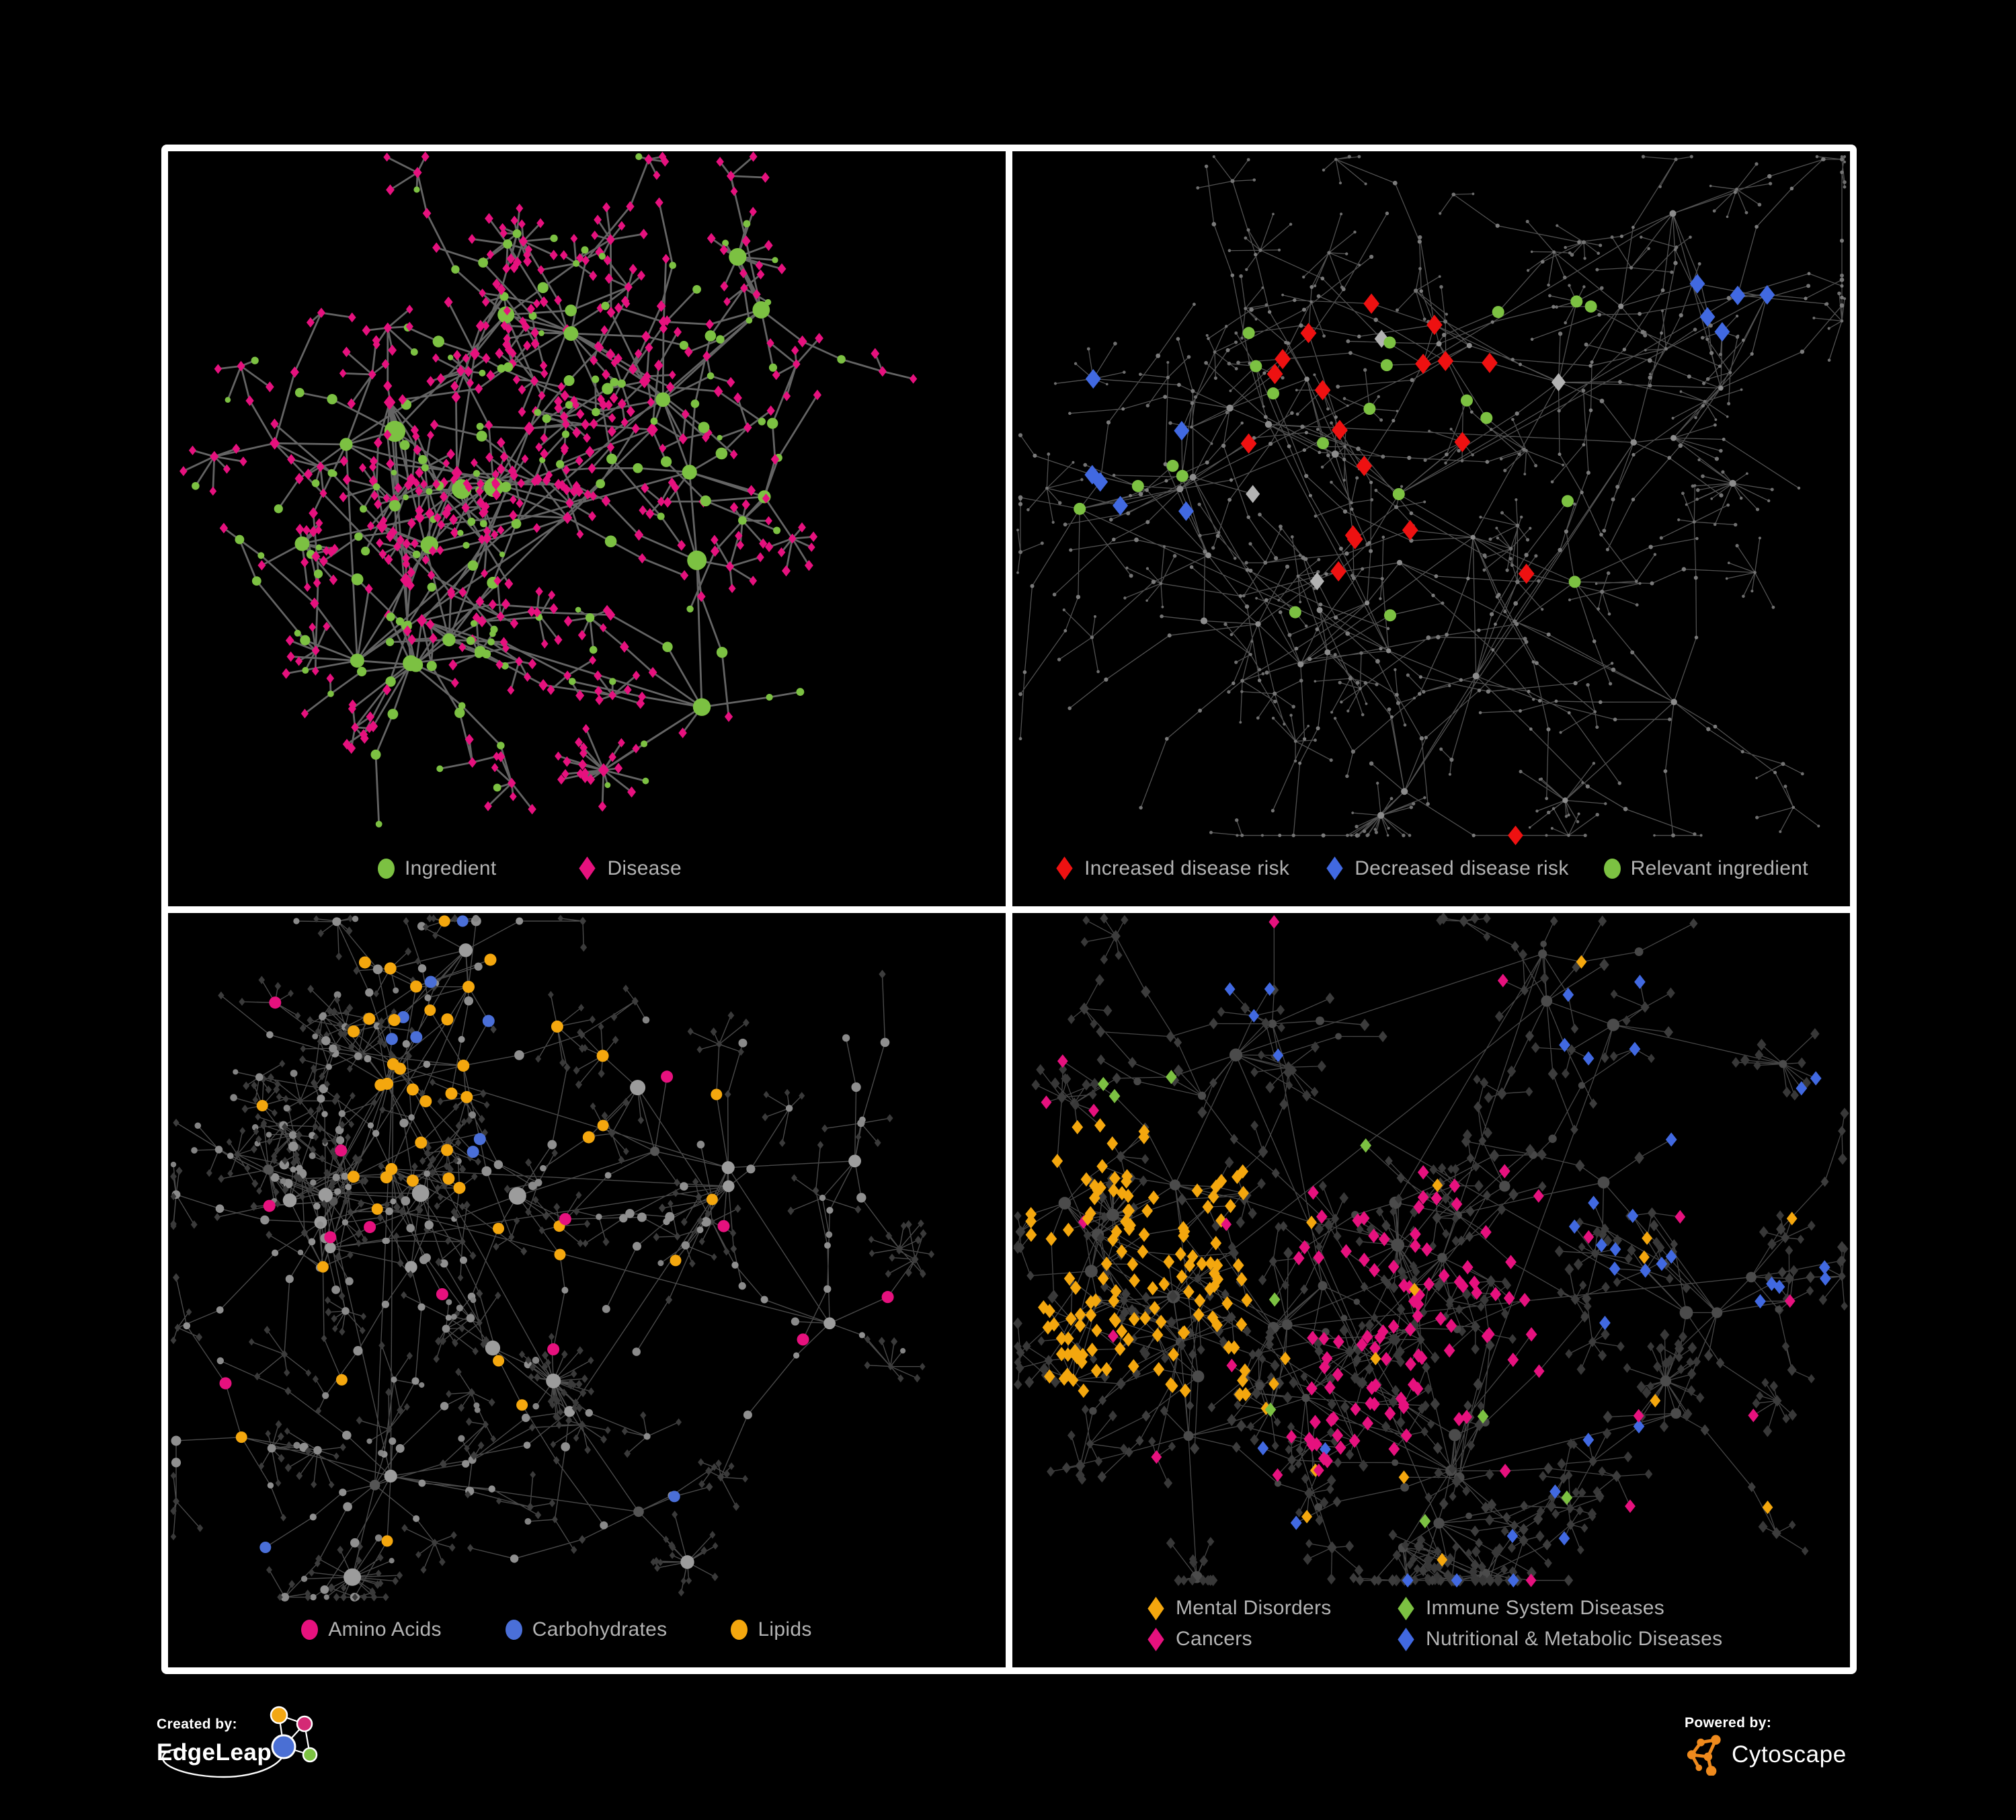 The image size is (2016, 1820). What do you see at coordinates (1704, 1755) in the screenshot?
I see `cytoscape-network-icon` at bounding box center [1704, 1755].